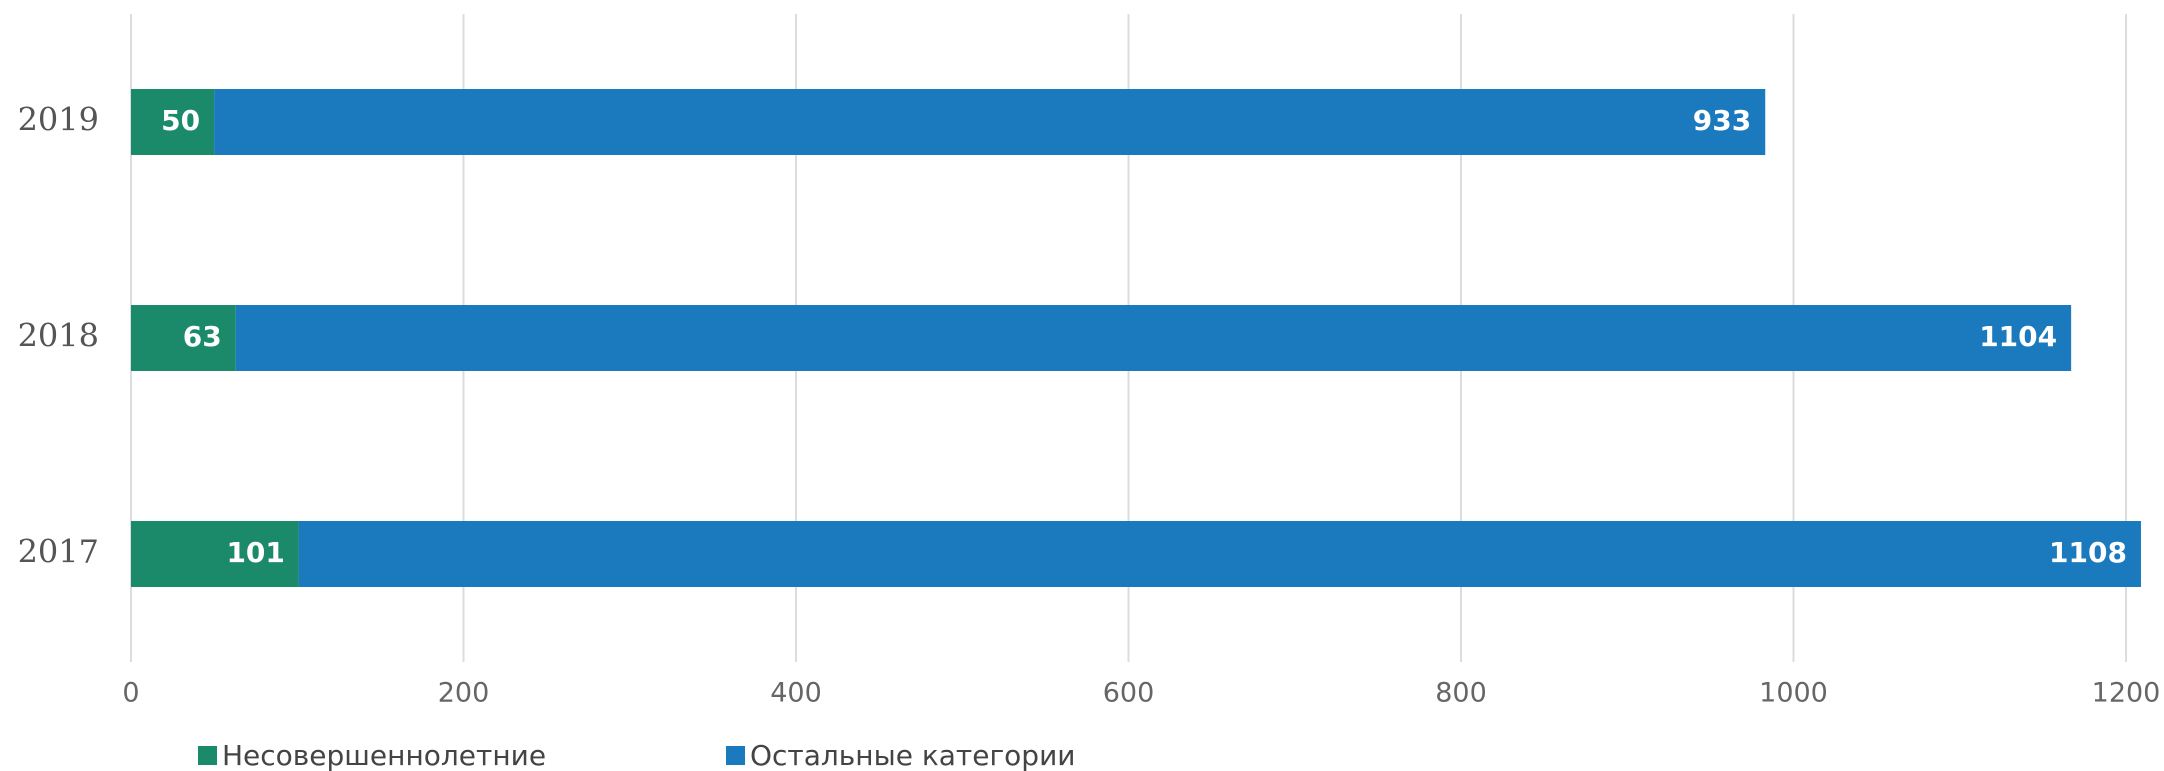  Describe the element at coordinates (2088, 552) in the screenshot. I see `value-label: 1108` at that location.